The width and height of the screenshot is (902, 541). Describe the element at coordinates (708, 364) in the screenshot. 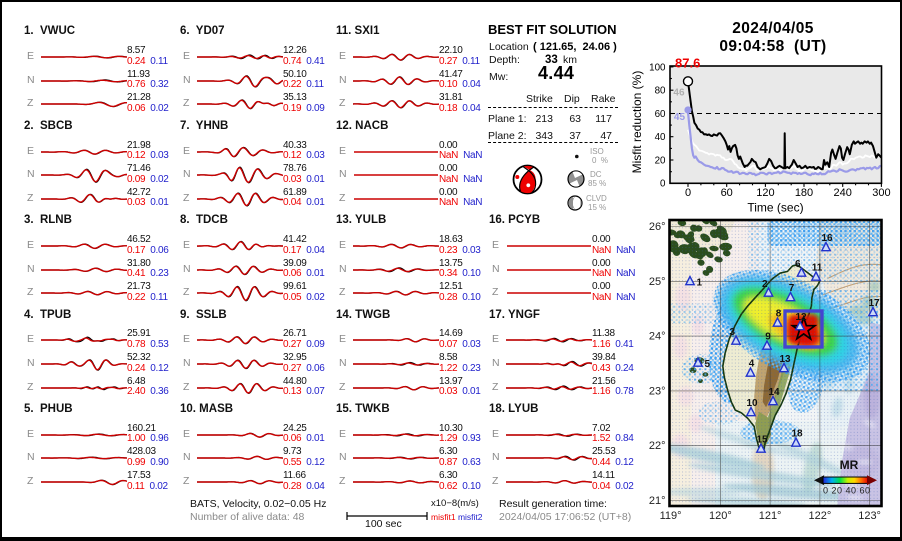

I see `svg-text: 5` at that location.